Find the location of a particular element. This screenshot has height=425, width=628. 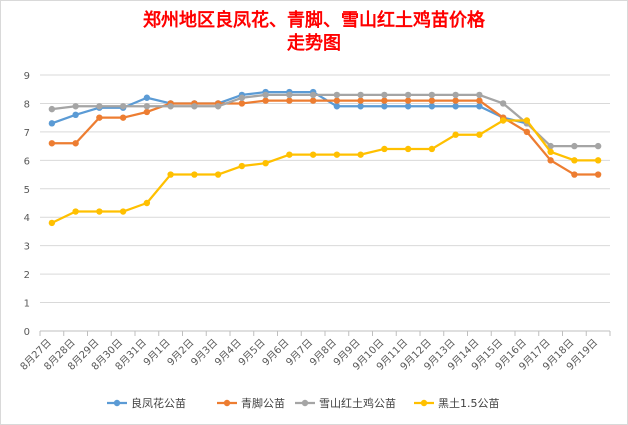

y-axis: 0 1 2 3 4 5 6 7 8 9 is located at coordinates (27, 204).